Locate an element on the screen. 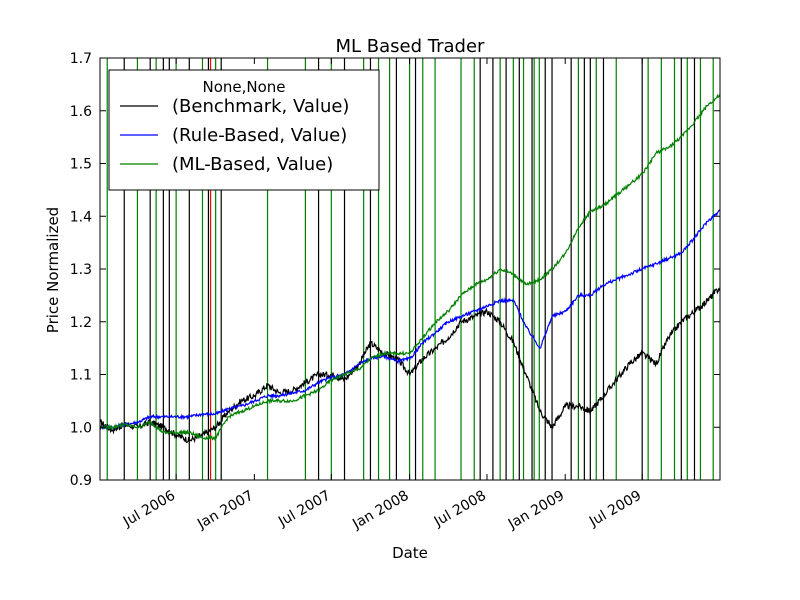 This screenshot has width=800, height=600. y-axis-title: Price Normalized is located at coordinates (53, 270).